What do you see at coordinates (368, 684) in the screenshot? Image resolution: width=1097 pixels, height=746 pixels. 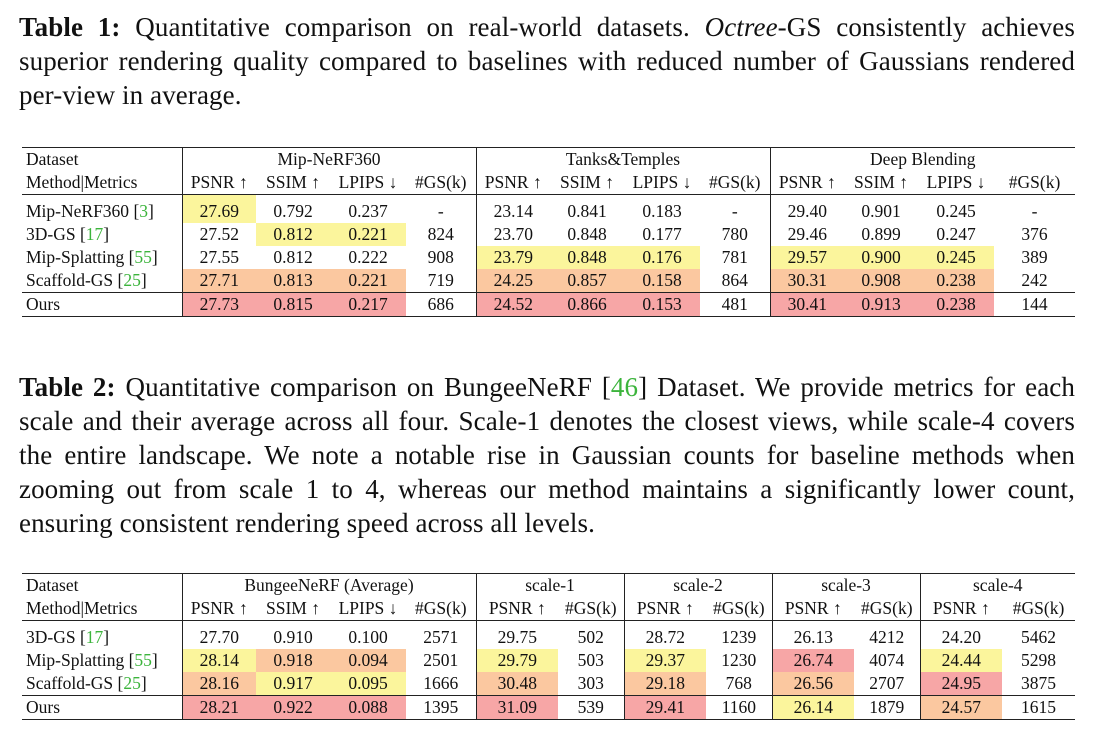 I see `table-cell: 0.095` at bounding box center [368, 684].